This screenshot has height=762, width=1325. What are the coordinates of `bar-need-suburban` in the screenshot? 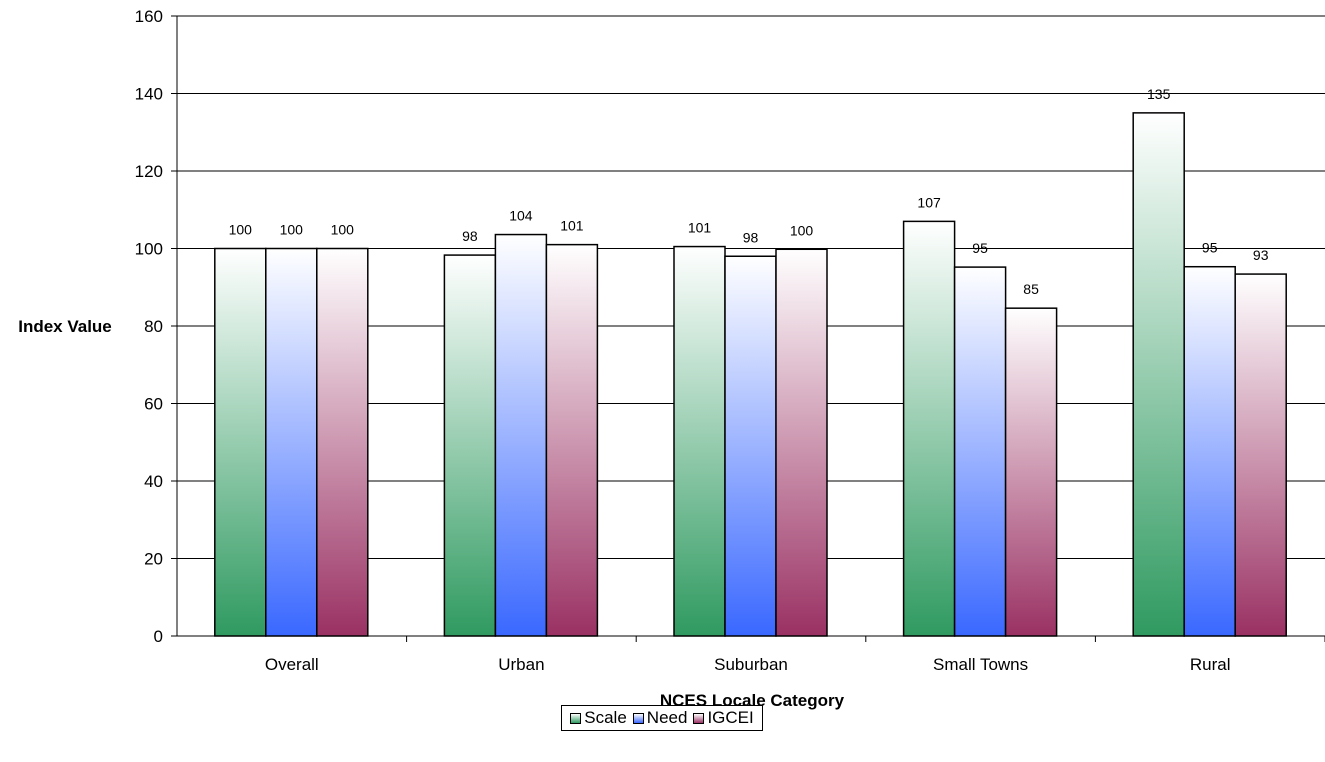 It's located at (750, 446).